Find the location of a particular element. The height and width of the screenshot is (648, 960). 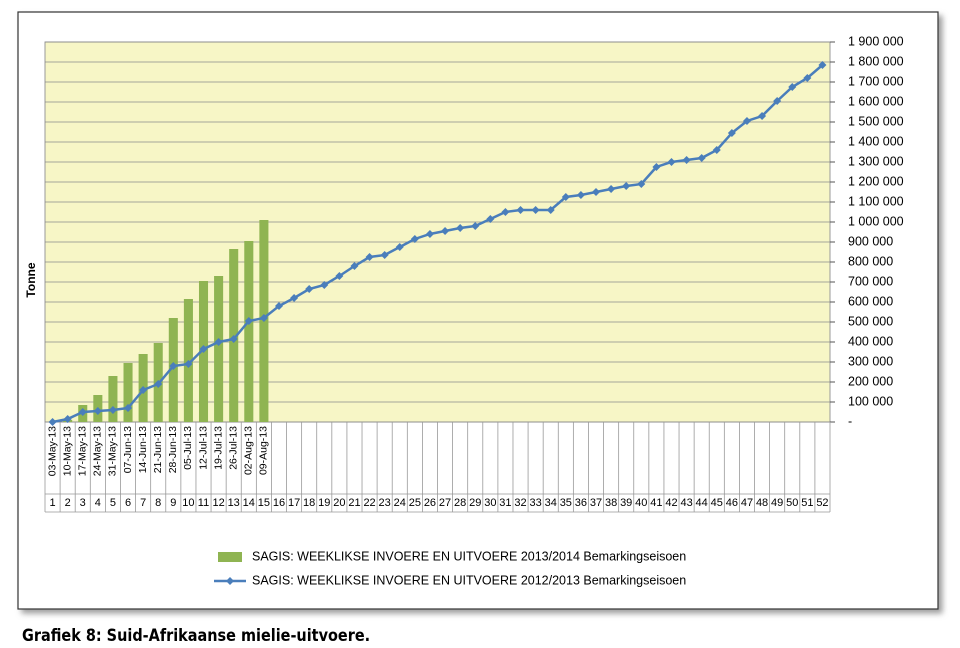

x-tick-label: 32 is located at coordinates (520, 503).